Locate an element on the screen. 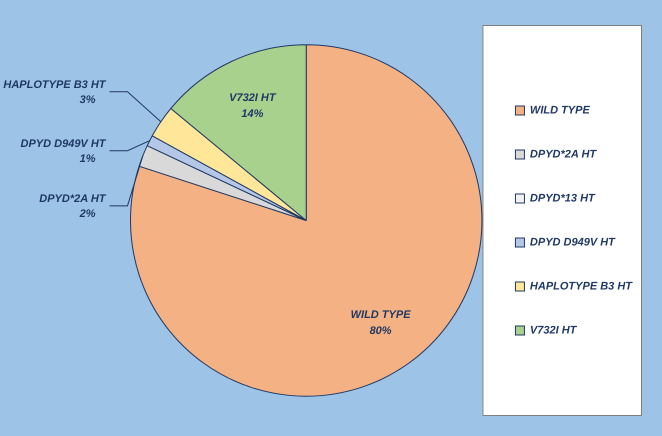  data-label: 1% is located at coordinates (88, 158).